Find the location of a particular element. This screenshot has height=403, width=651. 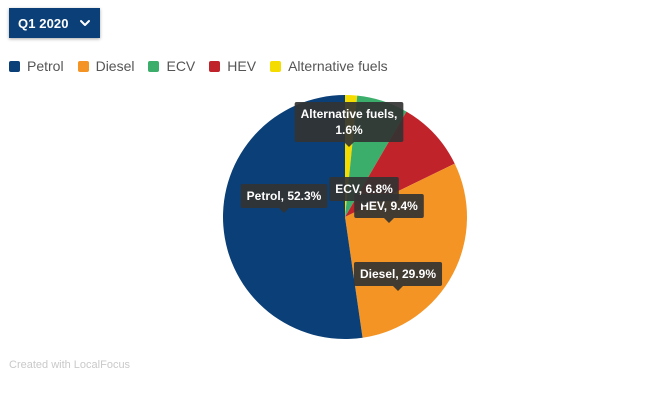

period-dropdown-label: Q1 2020 is located at coordinates (43, 23).